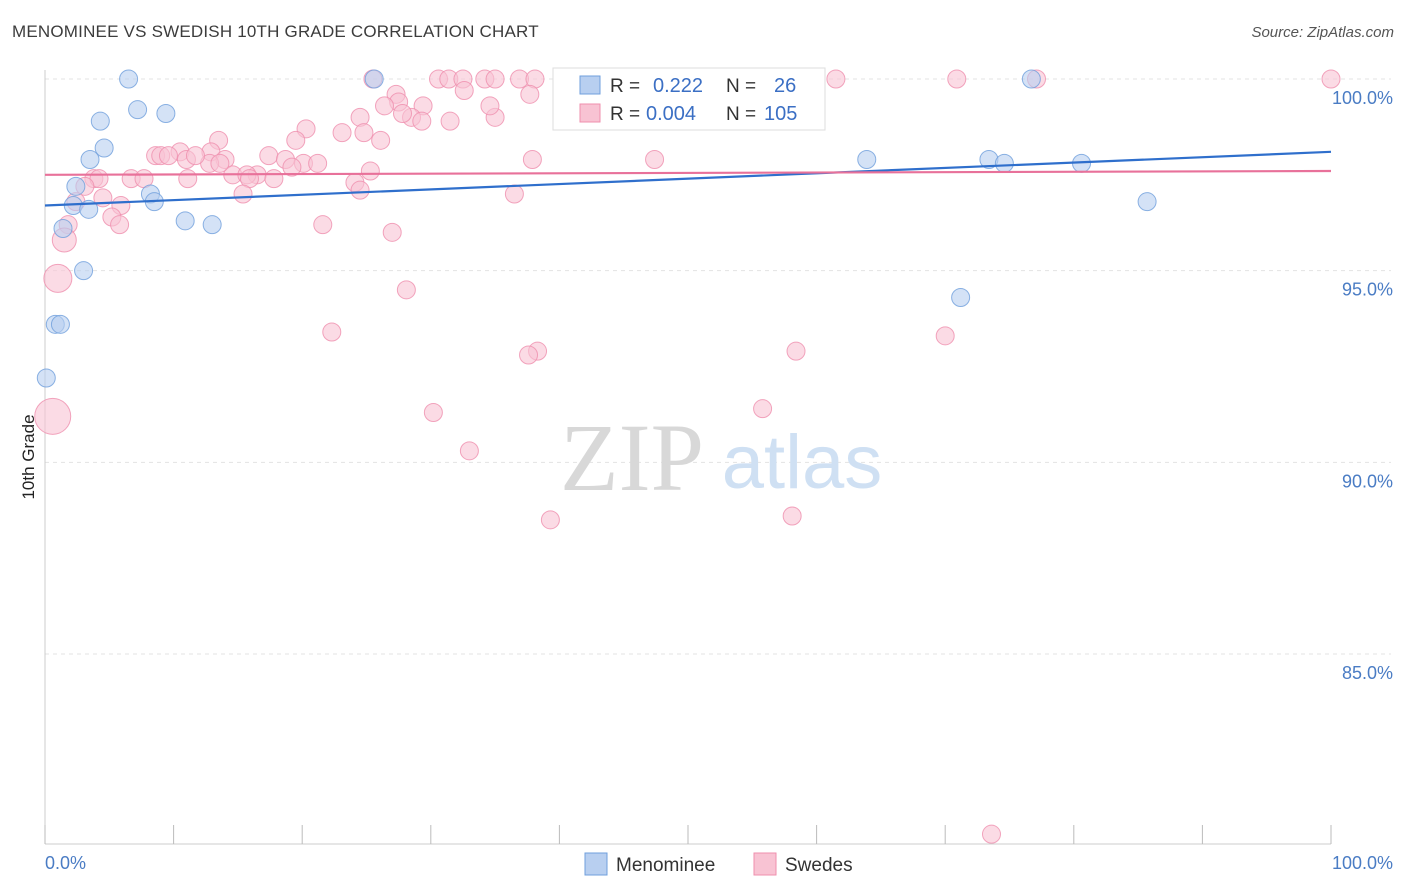  What do you see at coordinates (1362, 863) in the screenshot?
I see `x-tick-label-max: 100.0%` at bounding box center [1362, 863].